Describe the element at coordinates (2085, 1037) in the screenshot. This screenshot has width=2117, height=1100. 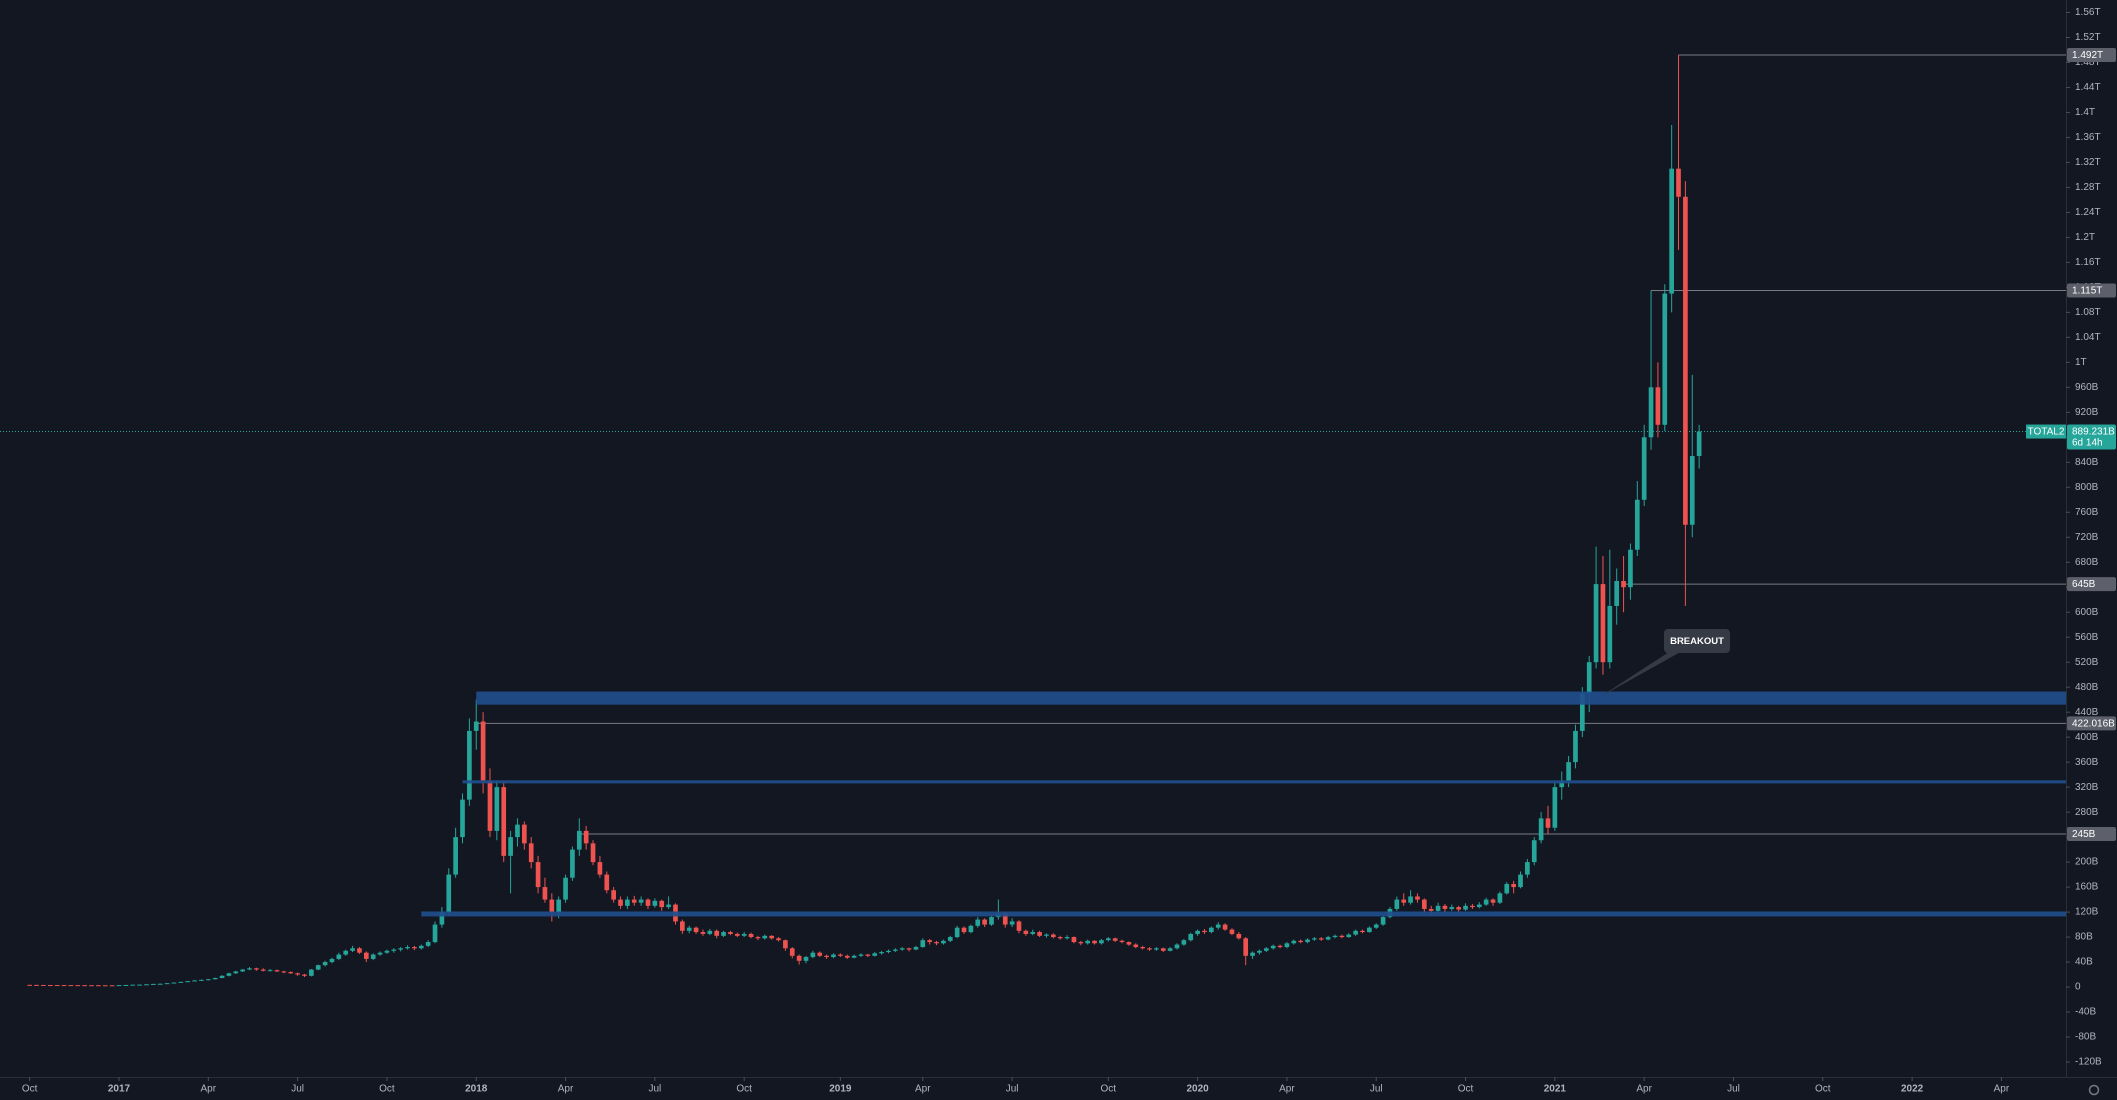
I see `y-tick-label: -80B` at that location.